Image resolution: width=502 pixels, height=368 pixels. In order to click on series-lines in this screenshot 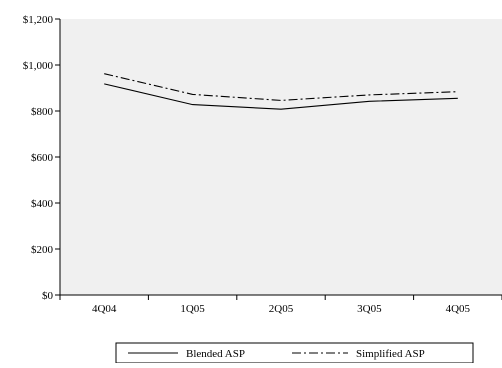, I will do `click(281, 91)`.